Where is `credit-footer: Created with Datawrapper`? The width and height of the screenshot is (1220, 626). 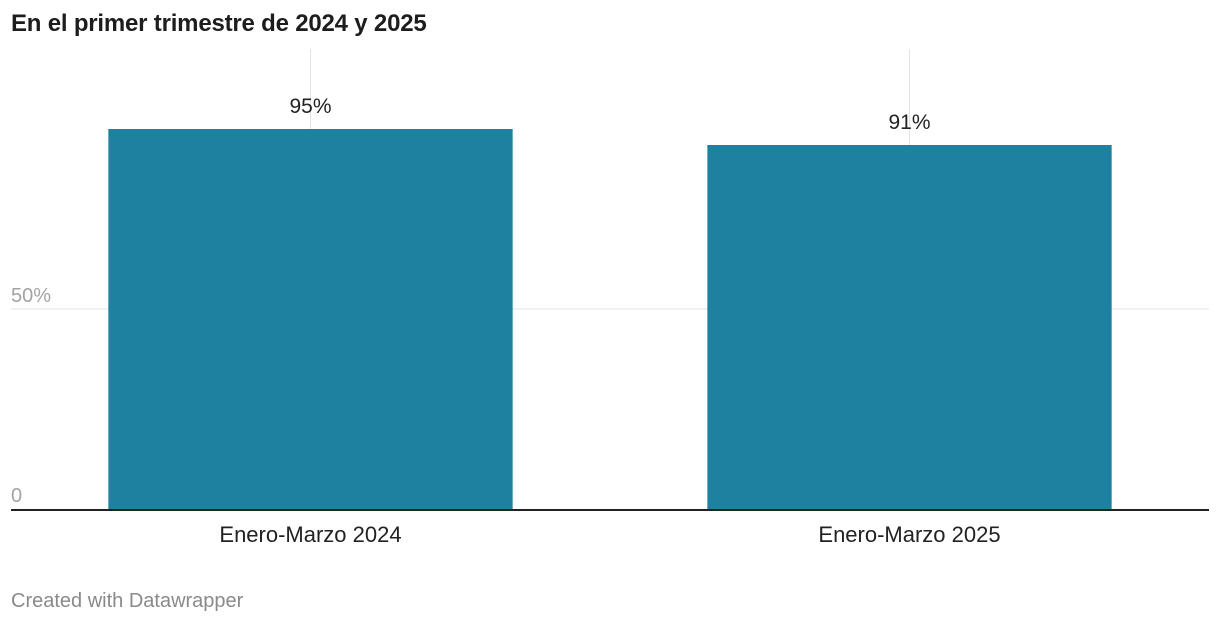 credit-footer: Created with Datawrapper is located at coordinates (127, 601).